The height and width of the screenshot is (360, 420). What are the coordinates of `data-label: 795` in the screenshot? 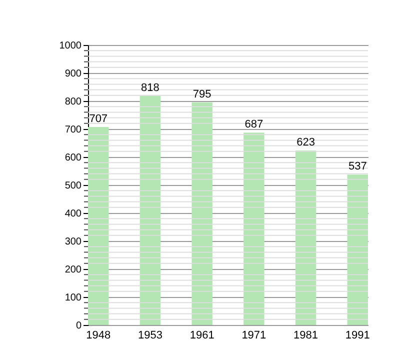 It's located at (202, 94).